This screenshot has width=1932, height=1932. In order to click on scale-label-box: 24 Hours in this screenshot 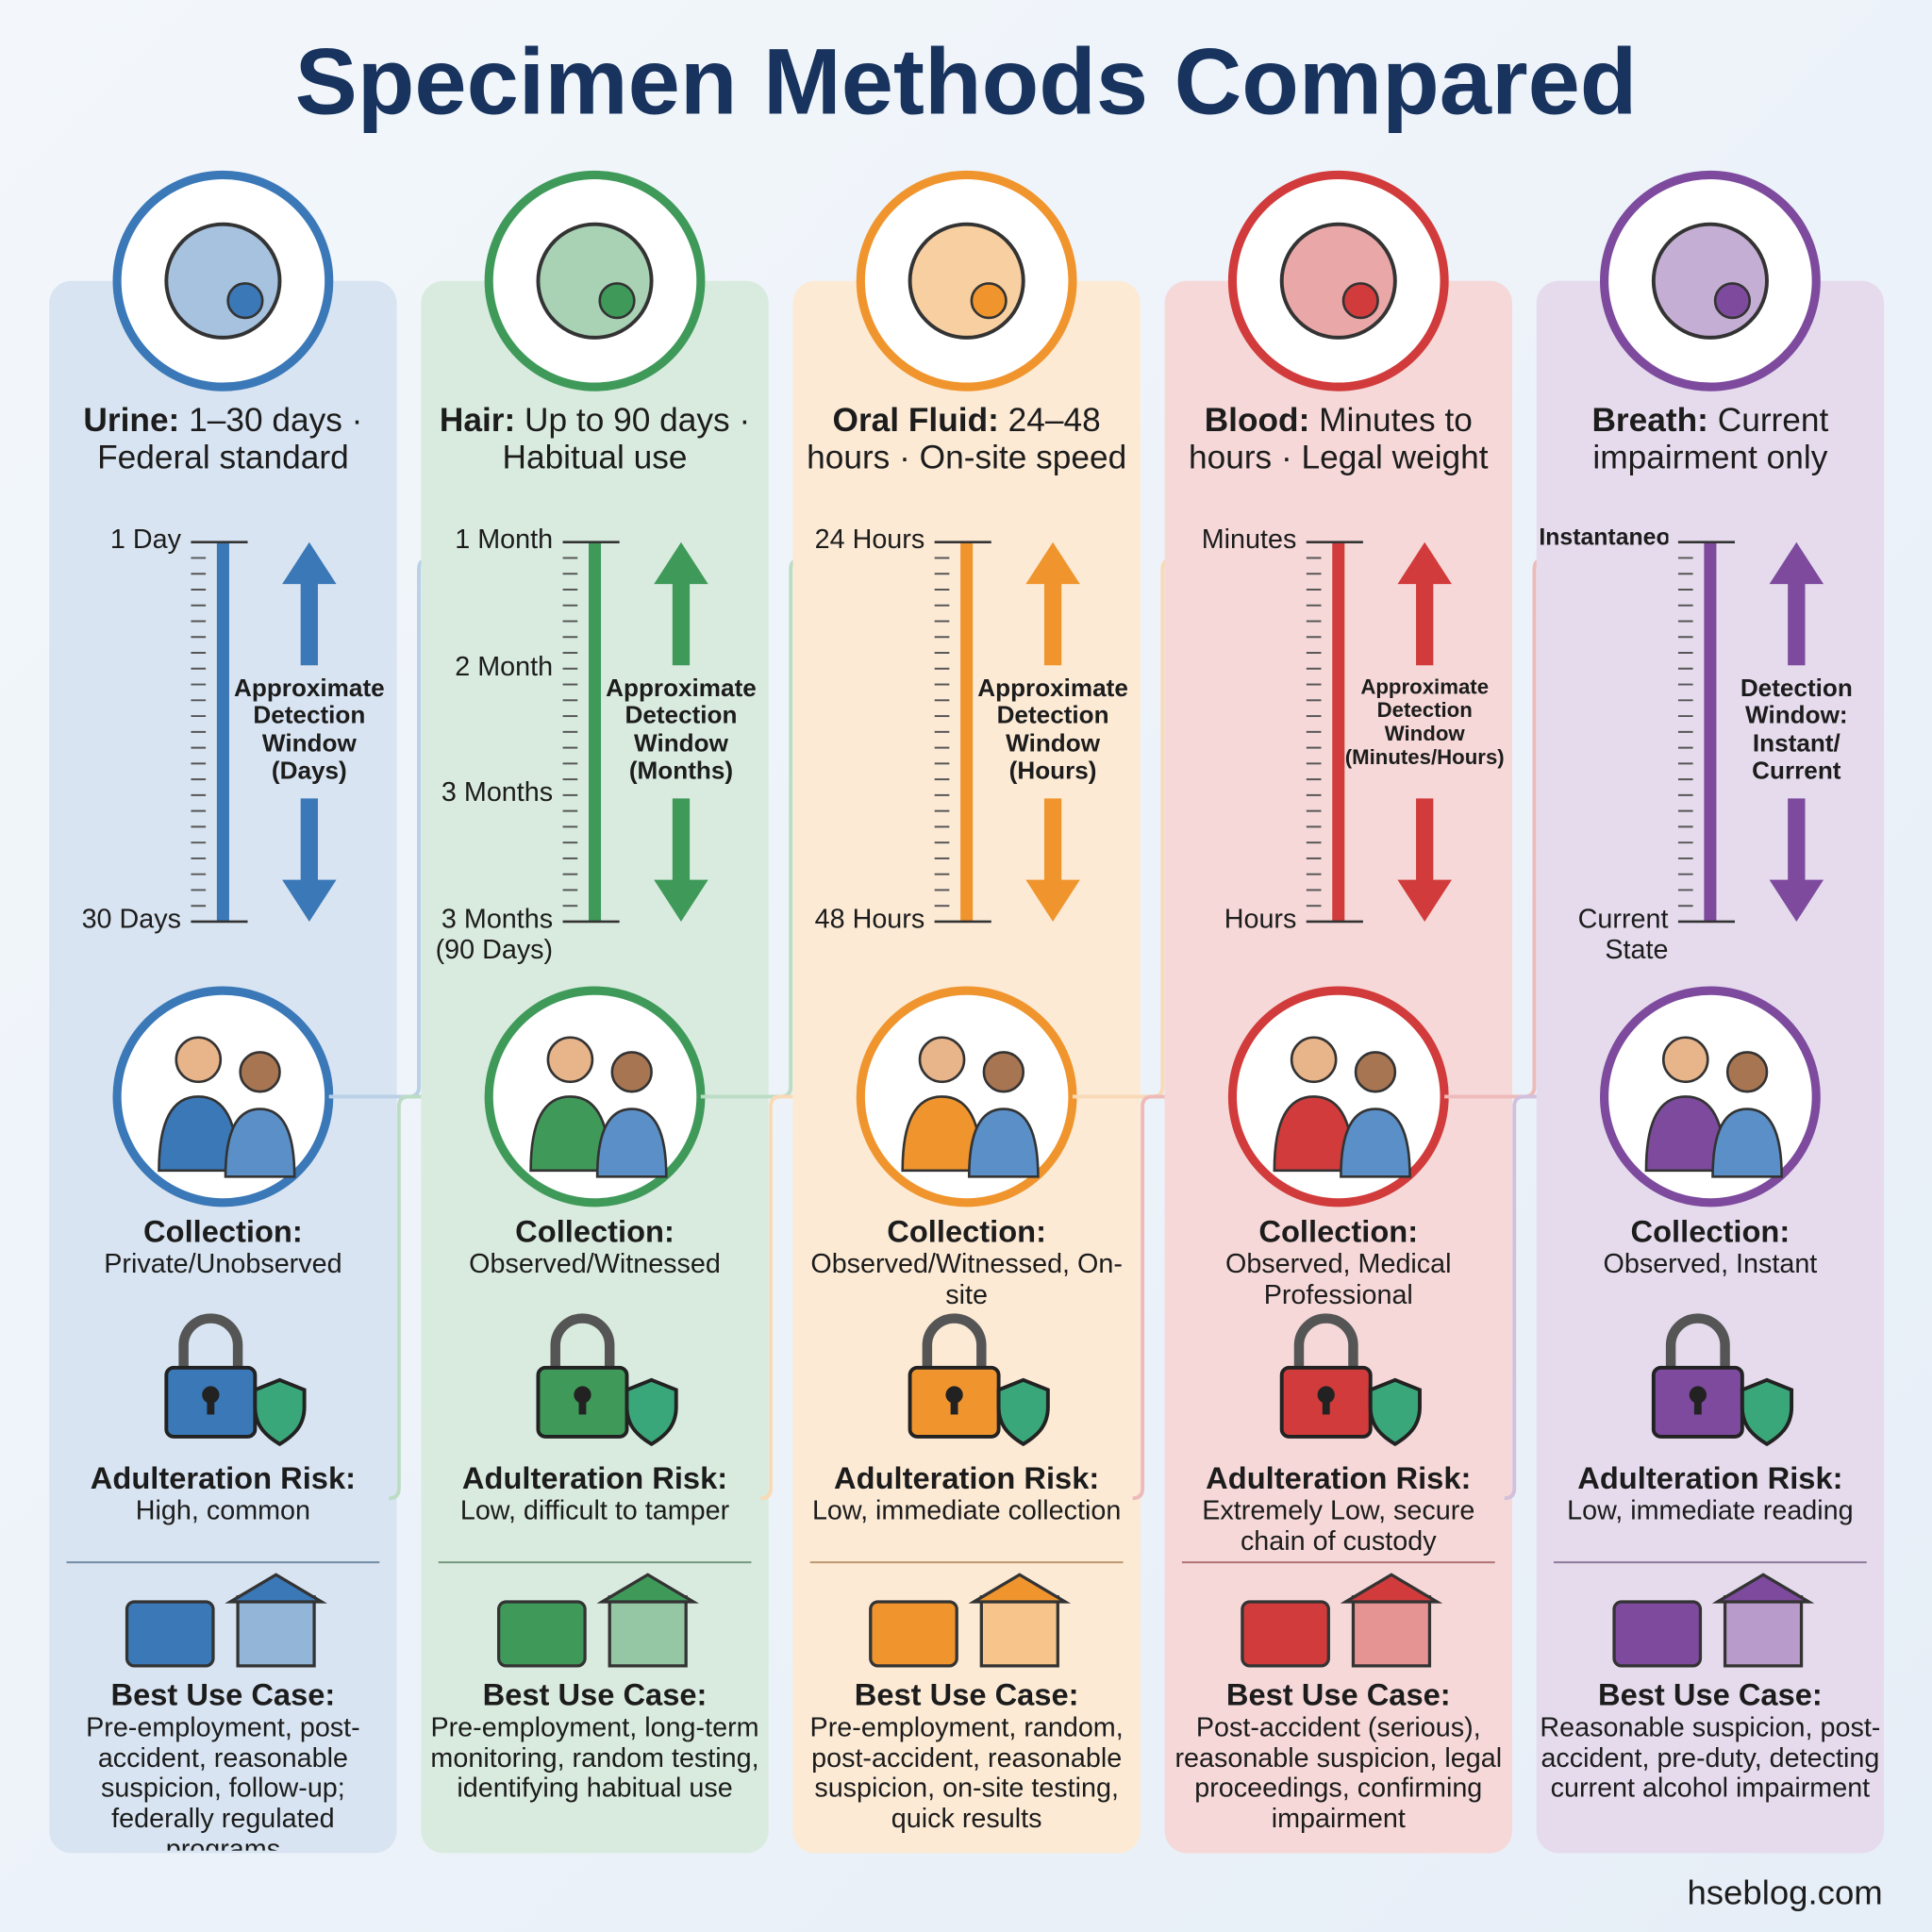, I will do `click(860, 540)`.